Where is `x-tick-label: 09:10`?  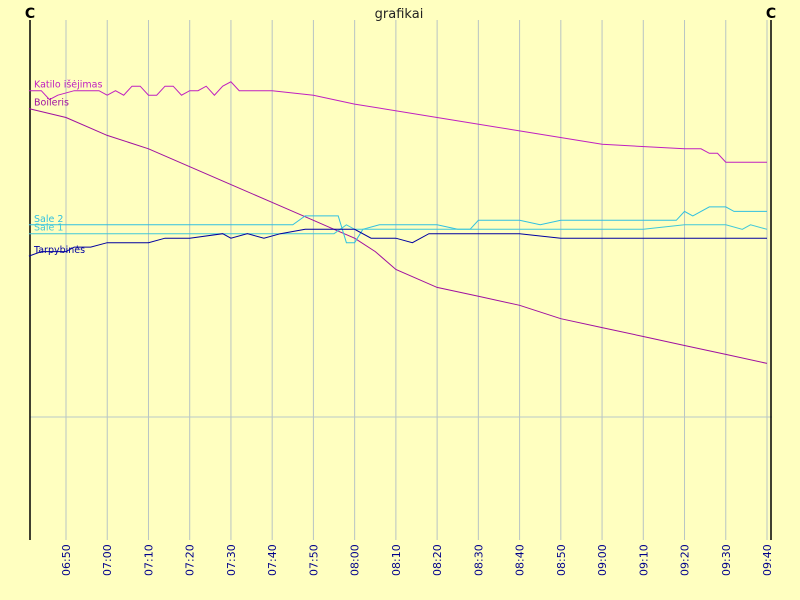 x-tick-label: 09:10 is located at coordinates (643, 560).